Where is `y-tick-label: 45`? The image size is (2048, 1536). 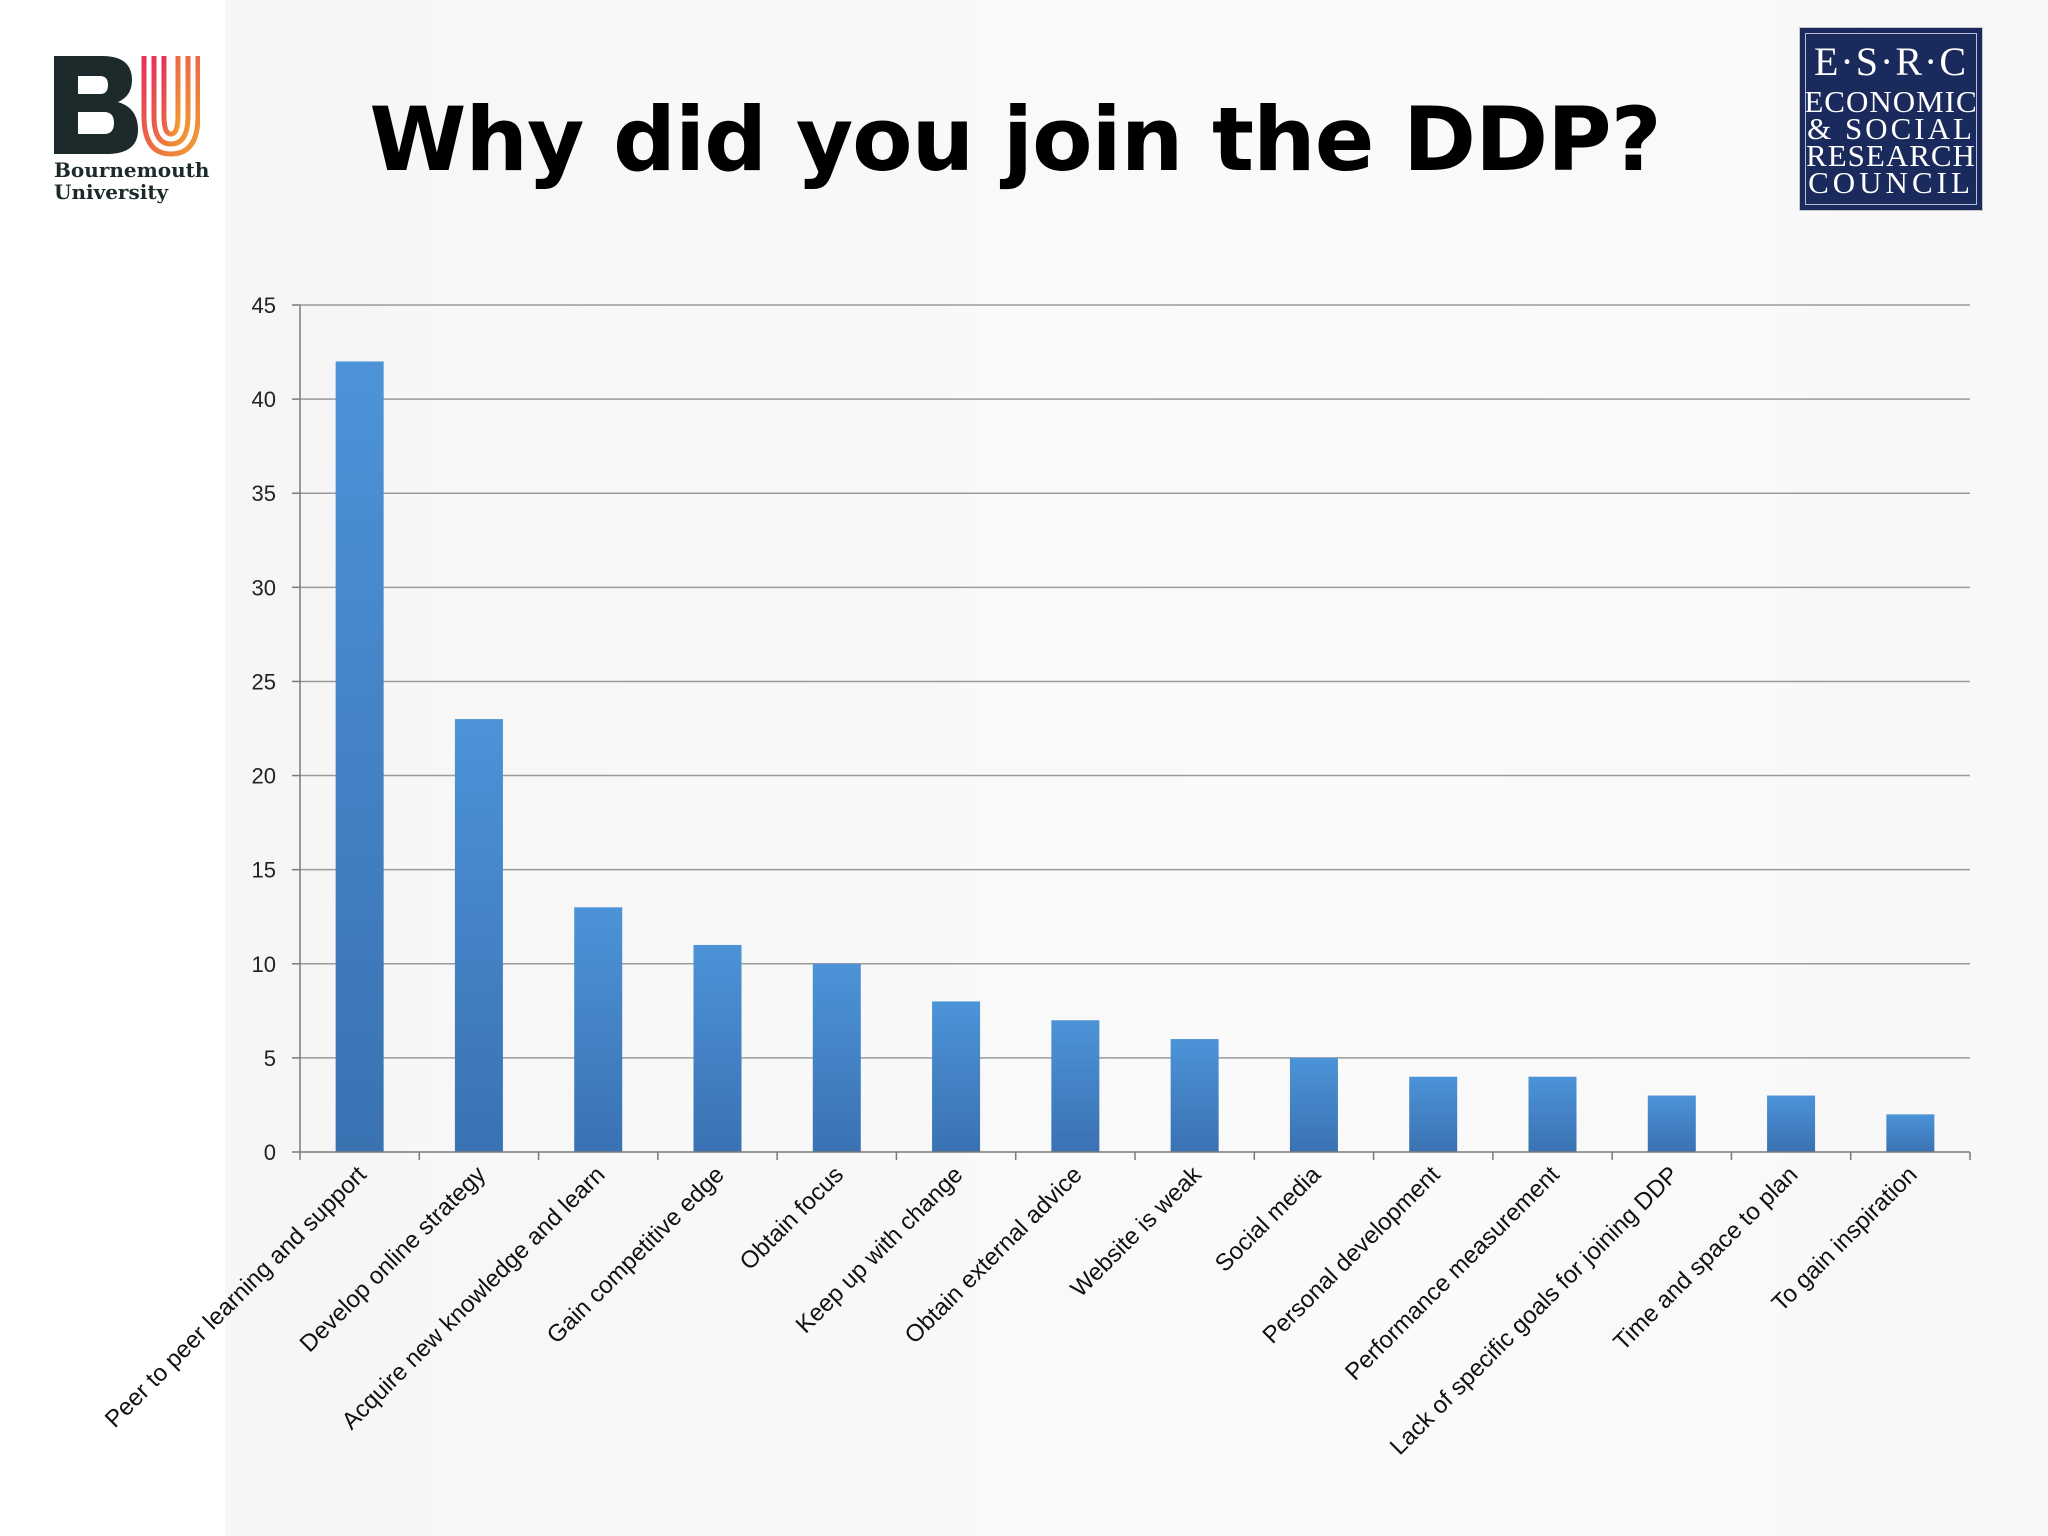 y-tick-label: 45 is located at coordinates (264, 305).